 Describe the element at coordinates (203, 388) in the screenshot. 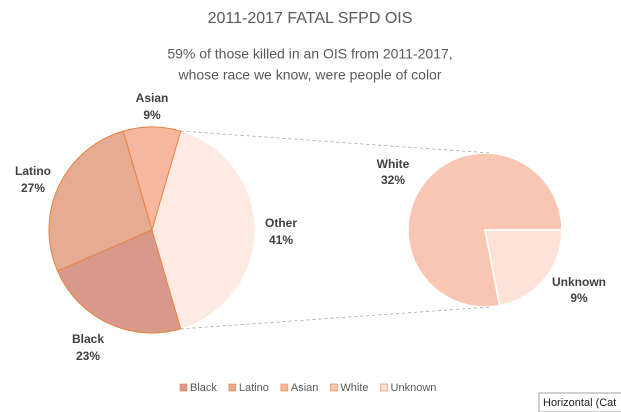

I see `legend-label: Black` at that location.